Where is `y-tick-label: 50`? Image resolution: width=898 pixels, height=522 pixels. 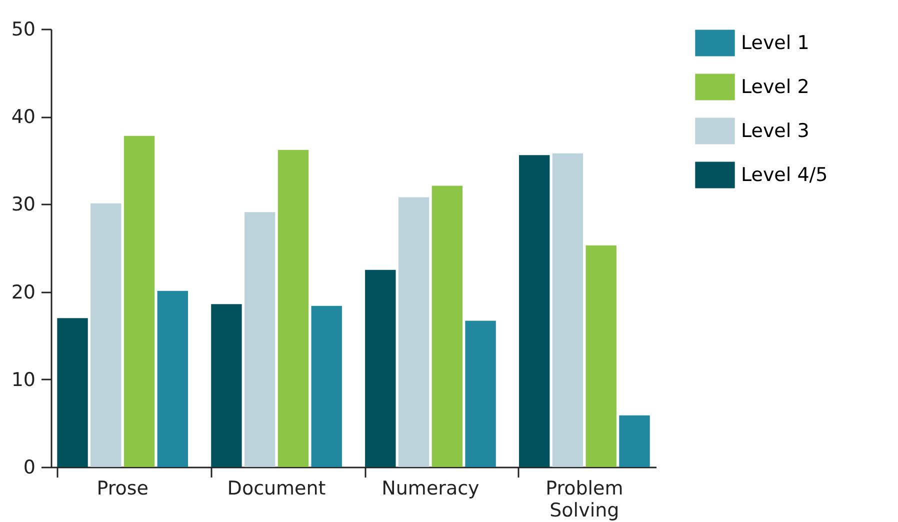 y-tick-label: 50 is located at coordinates (23, 29).